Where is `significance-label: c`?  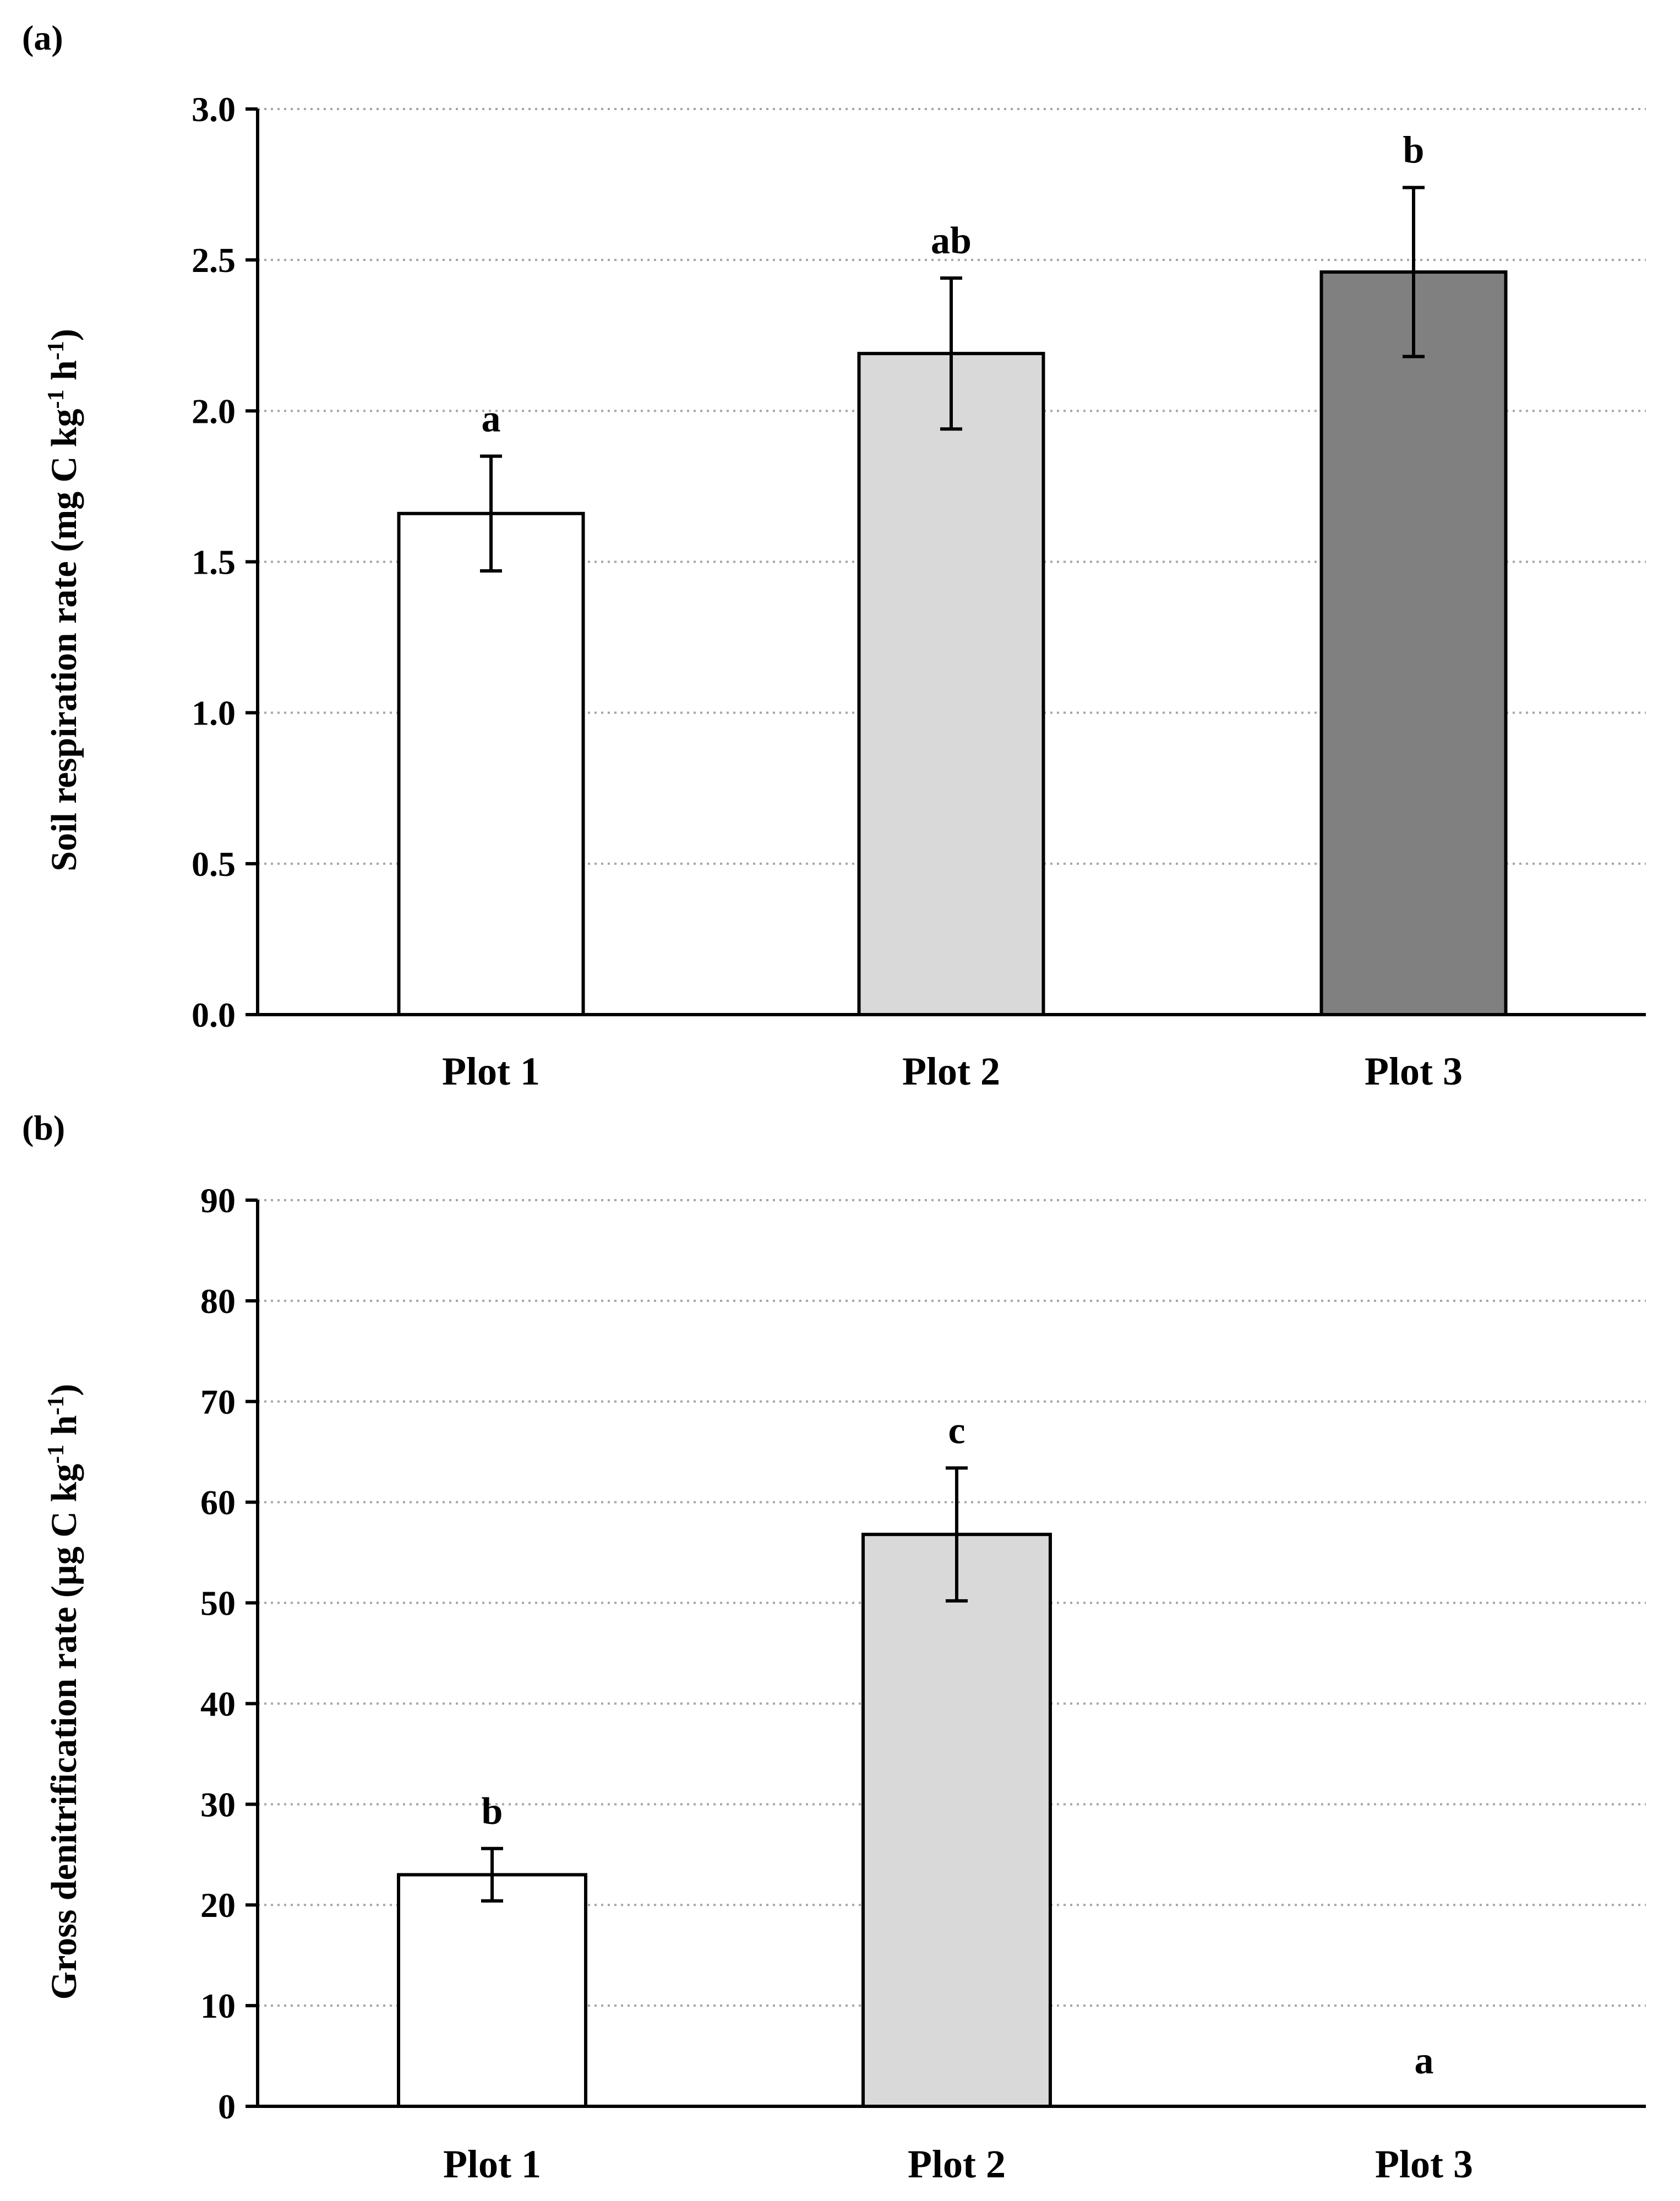 significance-label: c is located at coordinates (956, 1430).